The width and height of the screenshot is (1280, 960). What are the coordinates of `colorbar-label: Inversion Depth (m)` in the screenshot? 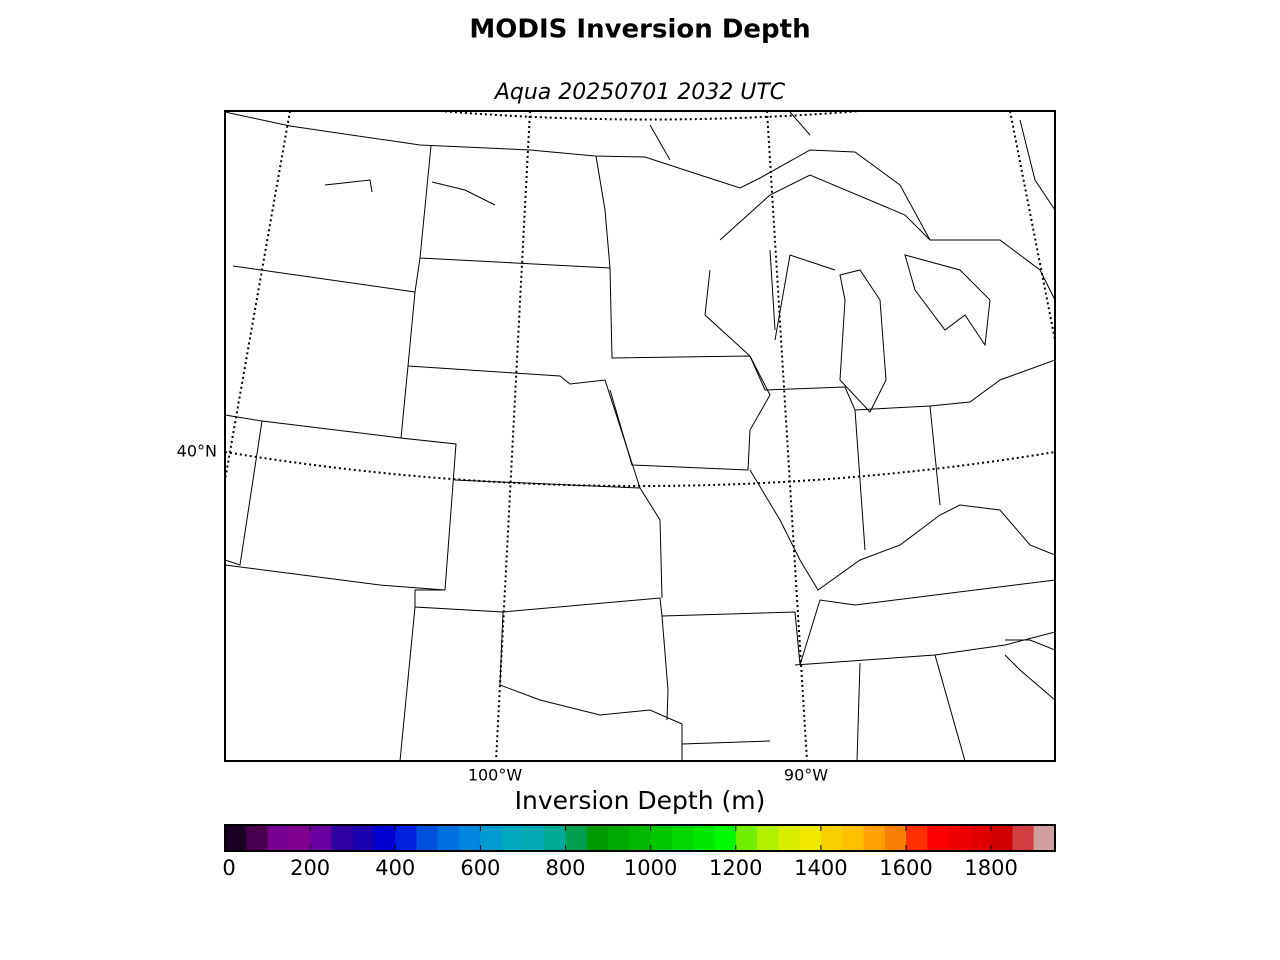 It's located at (640, 800).